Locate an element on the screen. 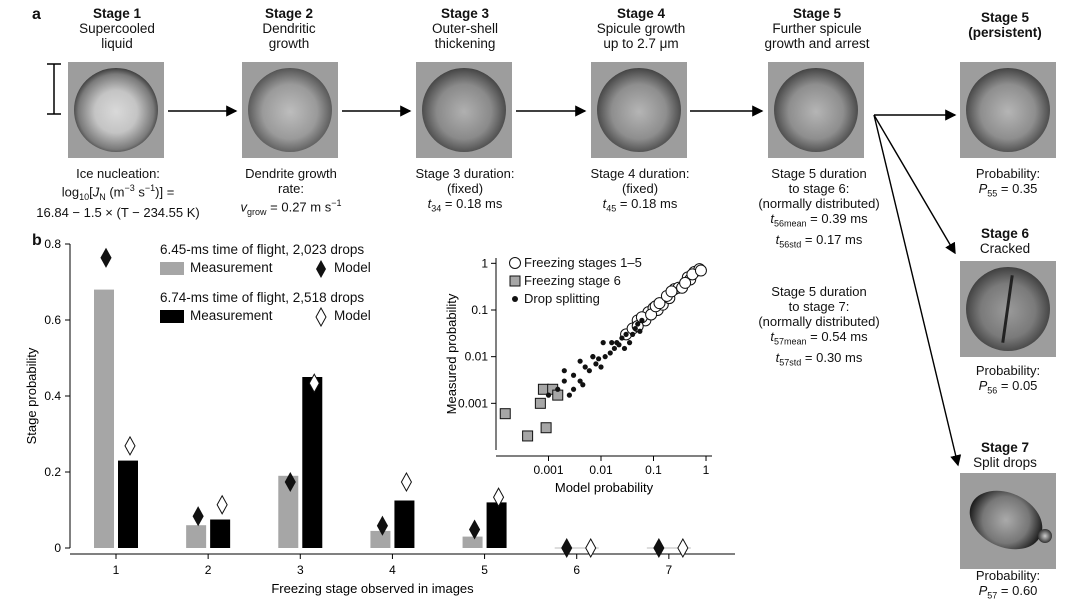  bar-x-tick-label: 6 is located at coordinates (576, 570).